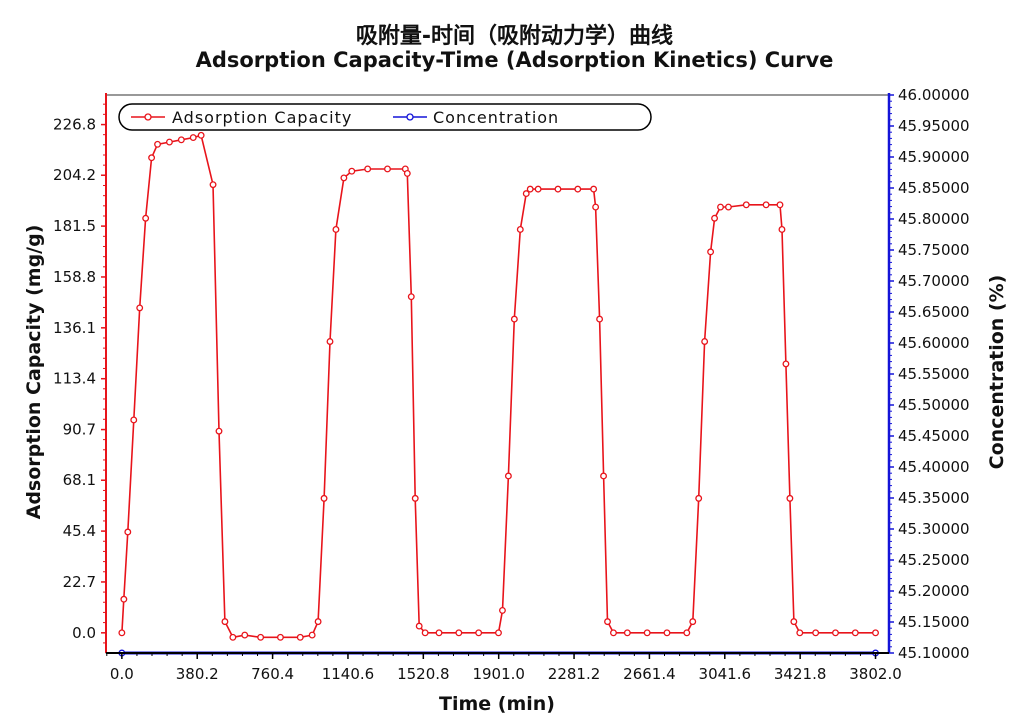 The image size is (1029, 726). What do you see at coordinates (79, 480) in the screenshot?
I see `y-tick-label: 68.1` at bounding box center [79, 480].